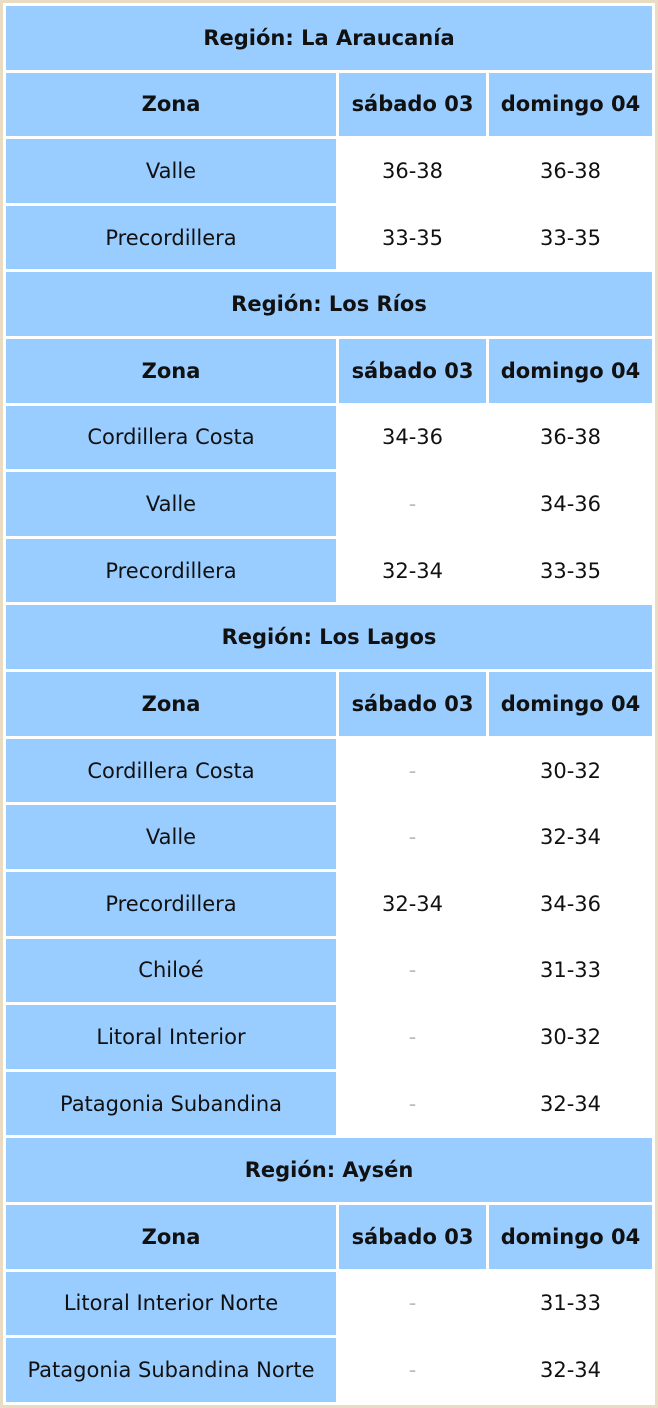  I want to click on row: Patagonia Subandina Norte -32-34, so click(329, 1370).